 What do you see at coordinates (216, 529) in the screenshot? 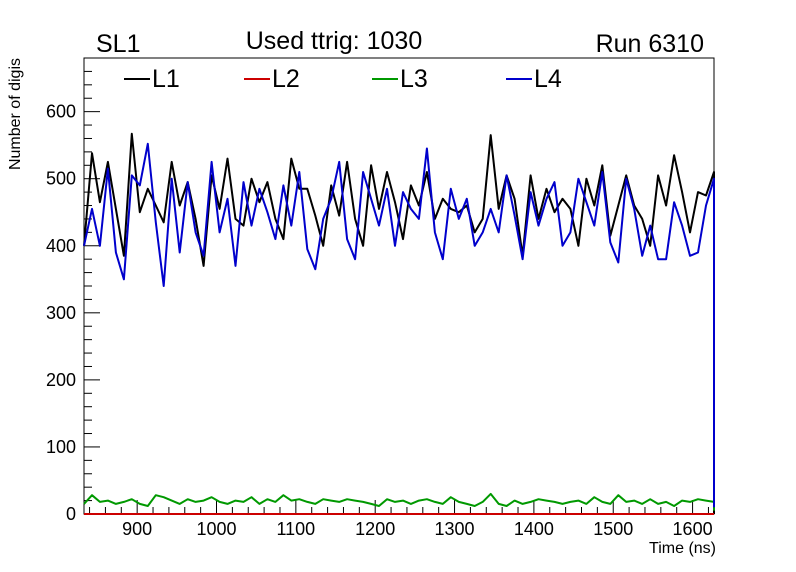
I see `x-tick-label: 1000` at bounding box center [216, 529].